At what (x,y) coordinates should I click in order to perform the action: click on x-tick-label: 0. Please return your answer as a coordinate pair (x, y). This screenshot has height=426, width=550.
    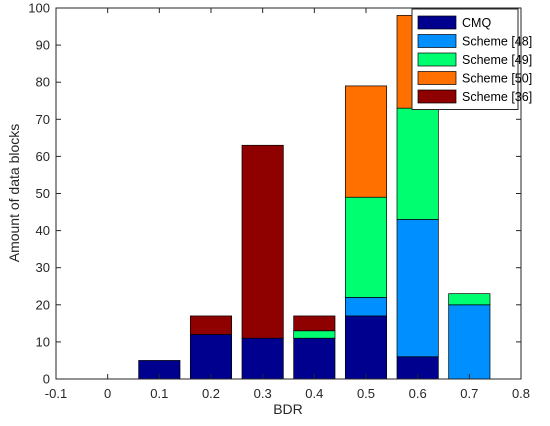
    Looking at the image, I should click on (107, 393).